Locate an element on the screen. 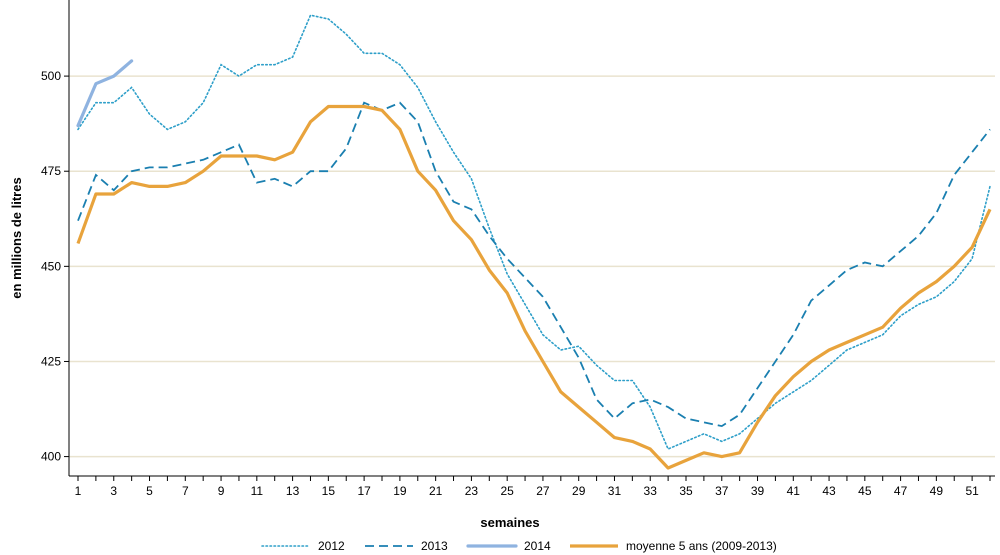  x-tick-label: 1 is located at coordinates (78, 491).